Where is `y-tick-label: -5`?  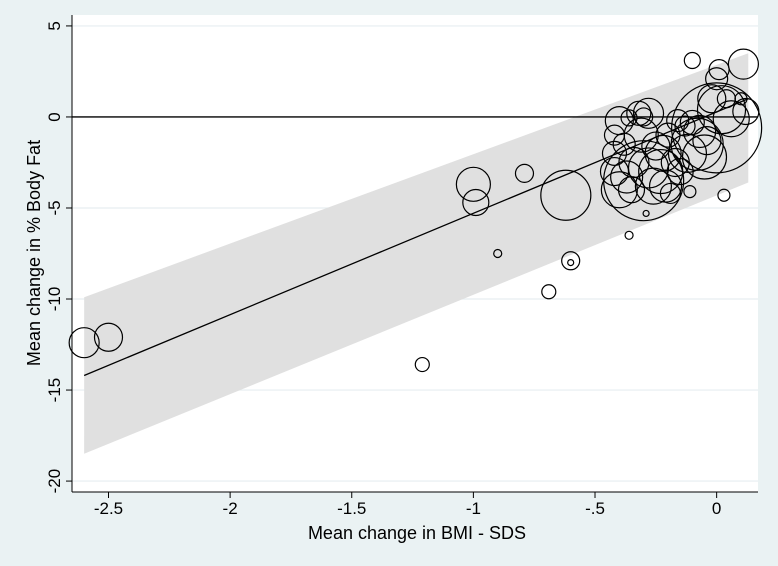 y-tick-label: -5 is located at coordinates (54, 207).